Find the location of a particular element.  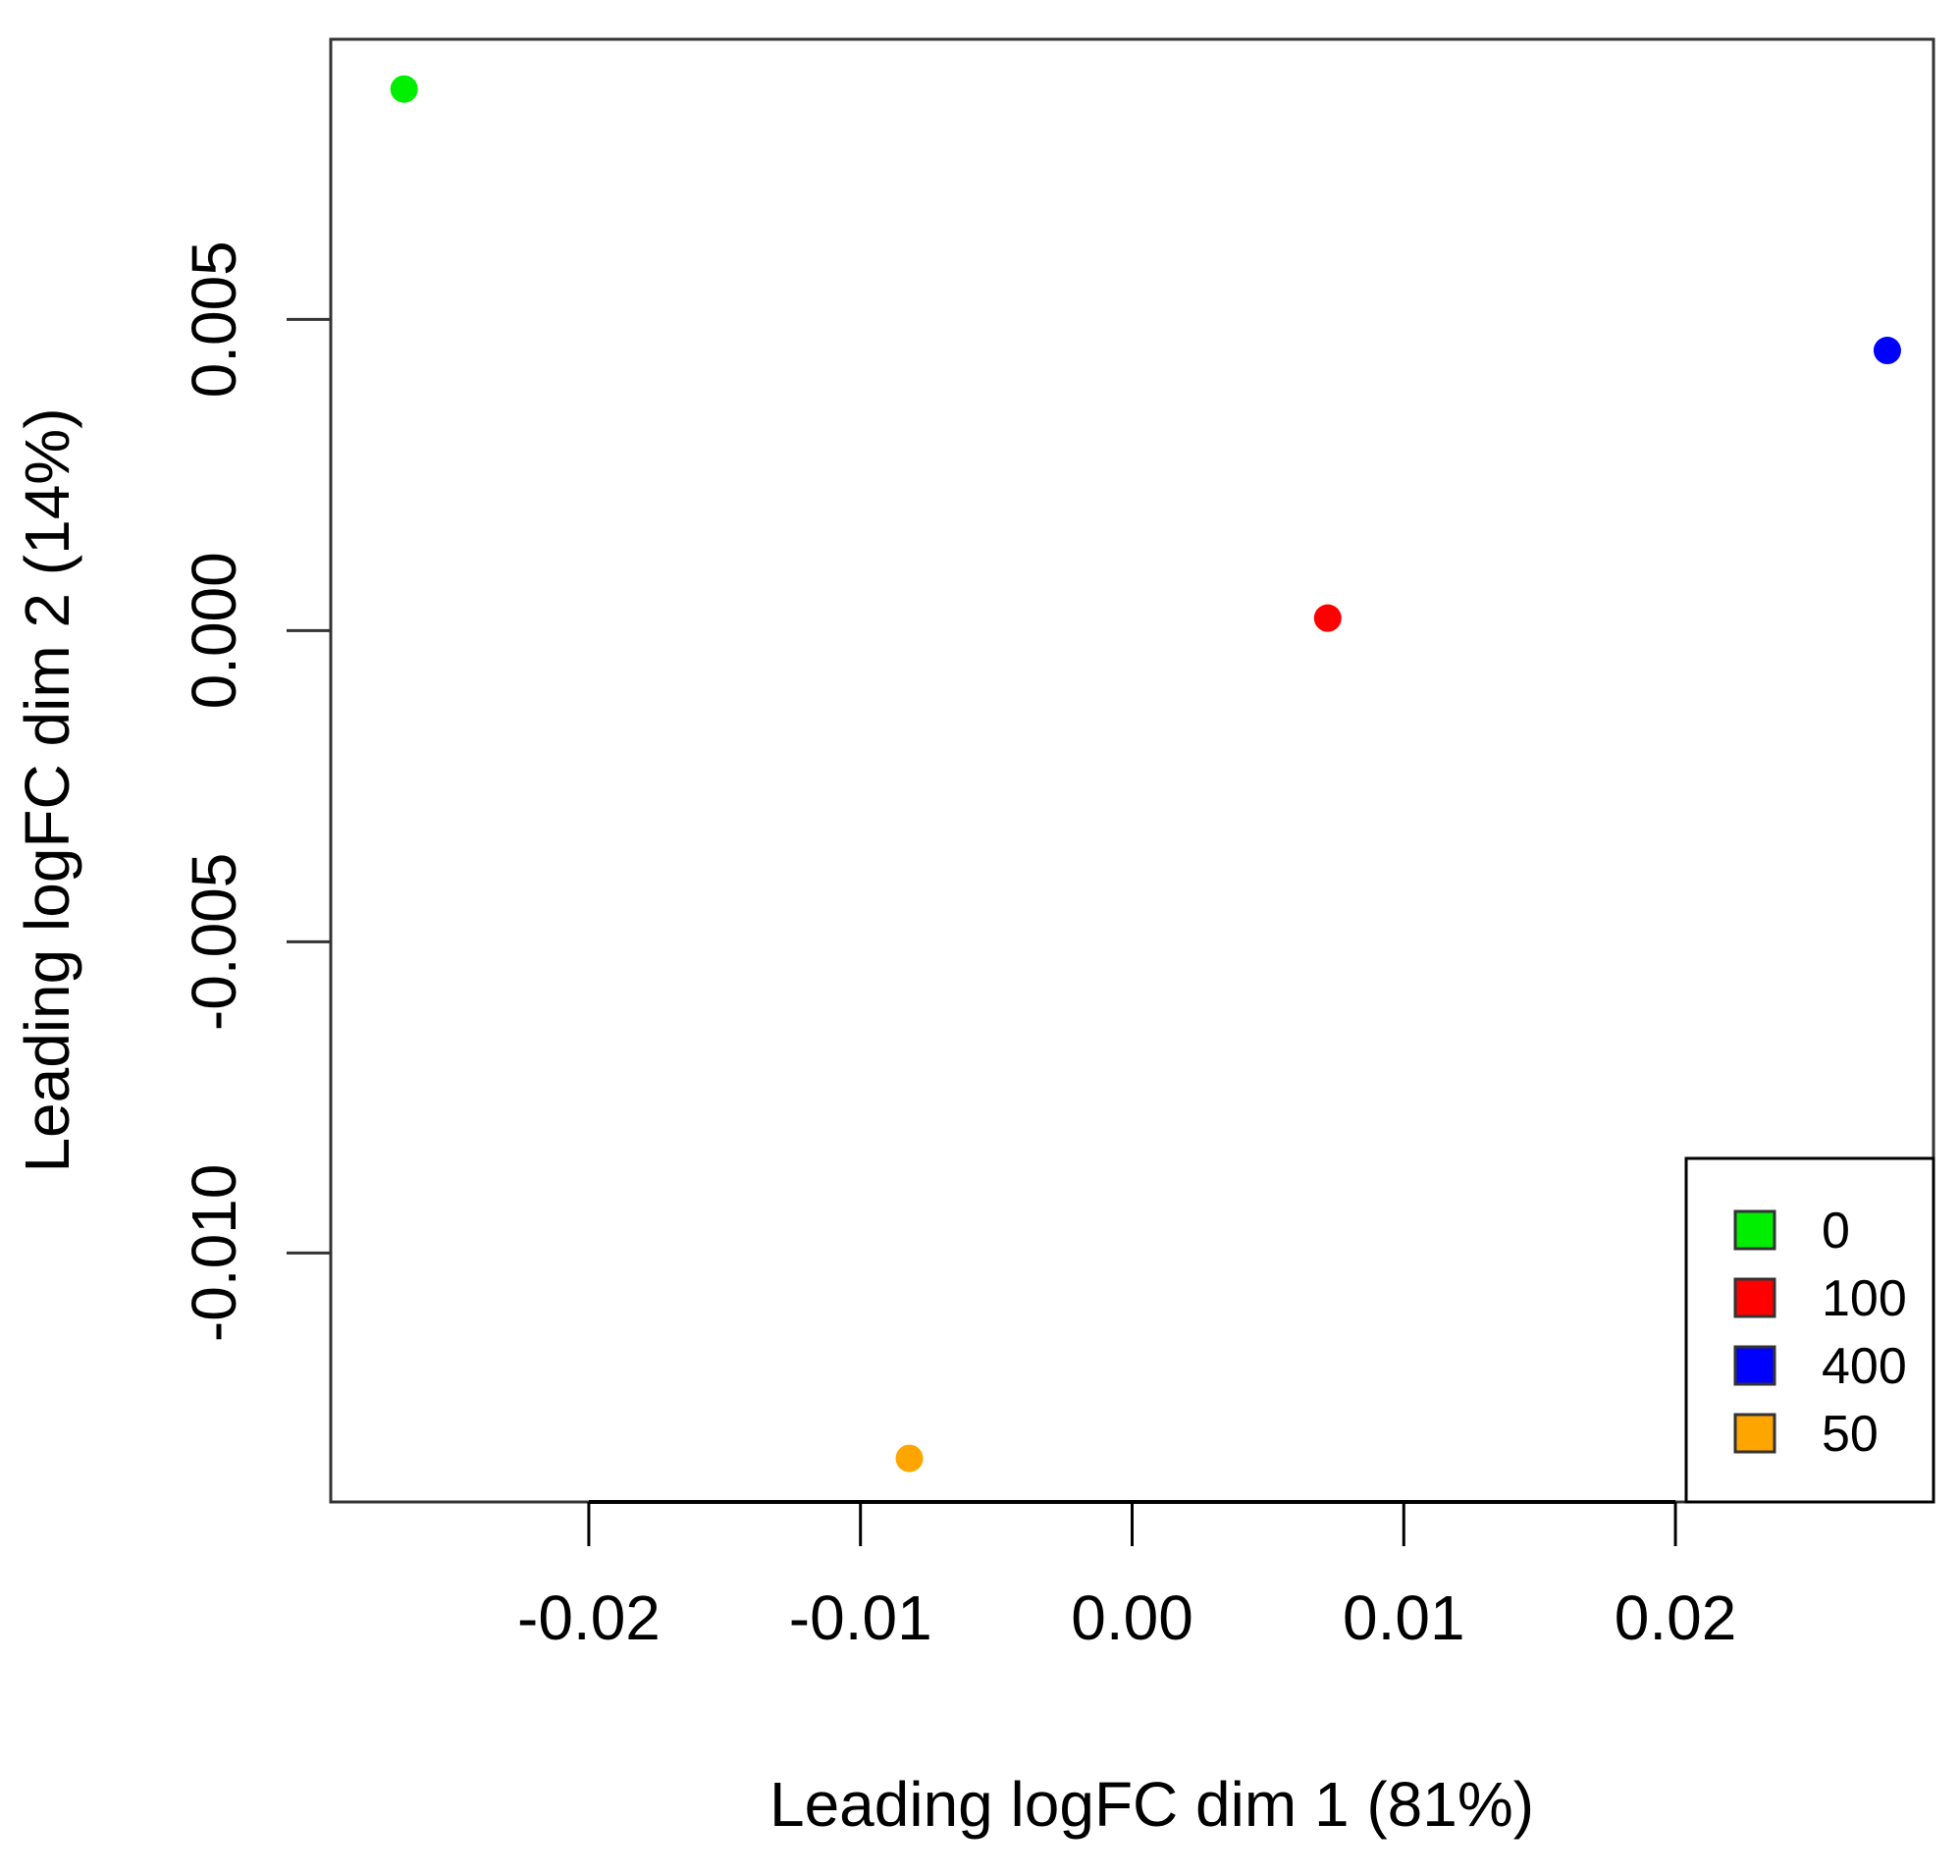

x-tick-label: -0.02 is located at coordinates (589, 1617).